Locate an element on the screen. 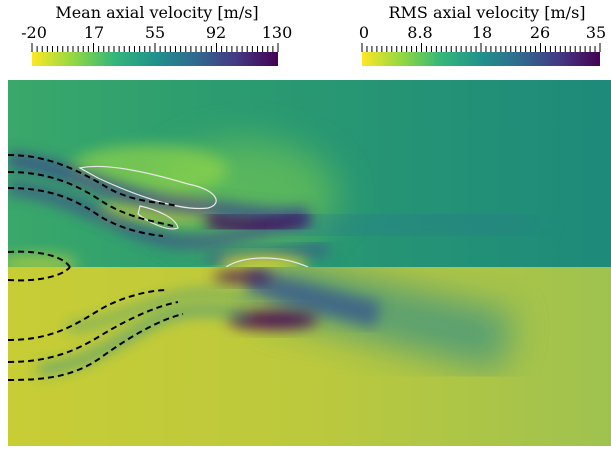 The height and width of the screenshot is (455, 611). mean-velocity-colorbar-title: Mean axial velocity [m/s] is located at coordinates (157, 12).